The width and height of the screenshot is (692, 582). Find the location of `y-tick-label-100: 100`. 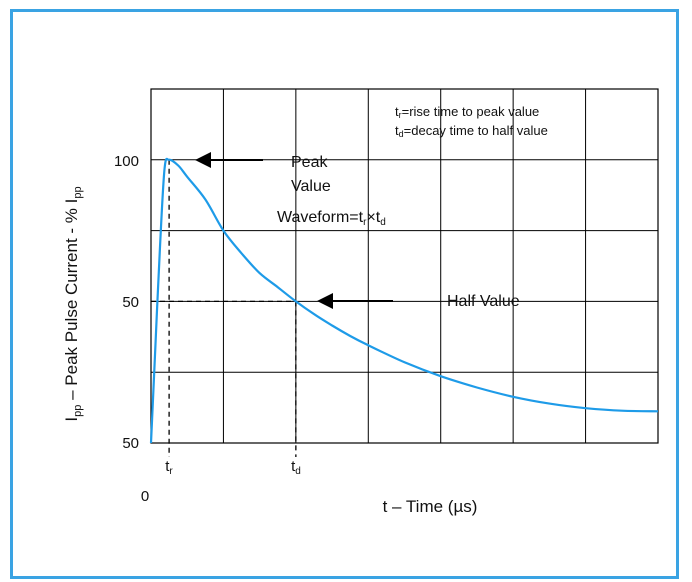

y-tick-label-100: 100 is located at coordinates (126, 161).